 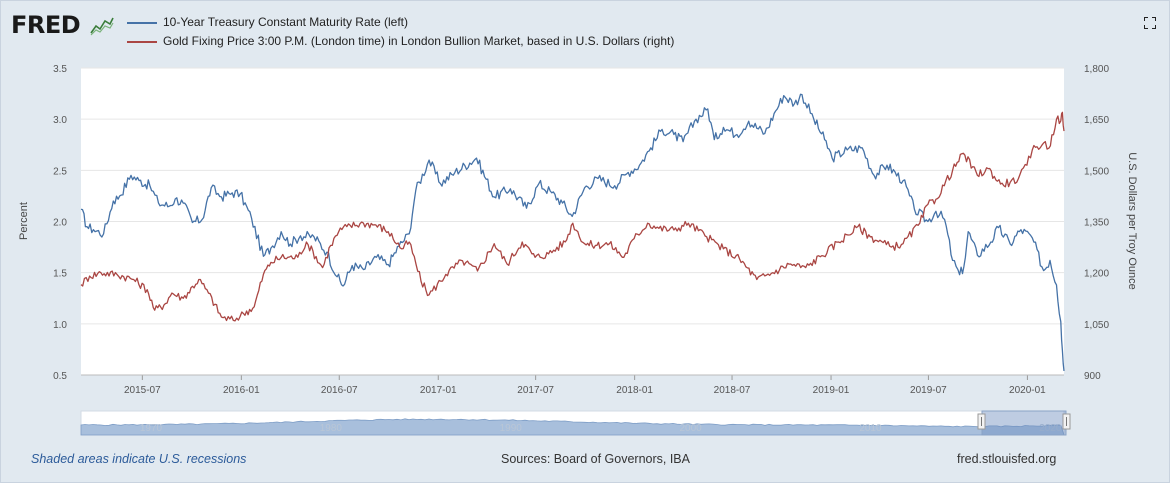 I want to click on right-tick-label: 1,200, so click(x=1096, y=274).